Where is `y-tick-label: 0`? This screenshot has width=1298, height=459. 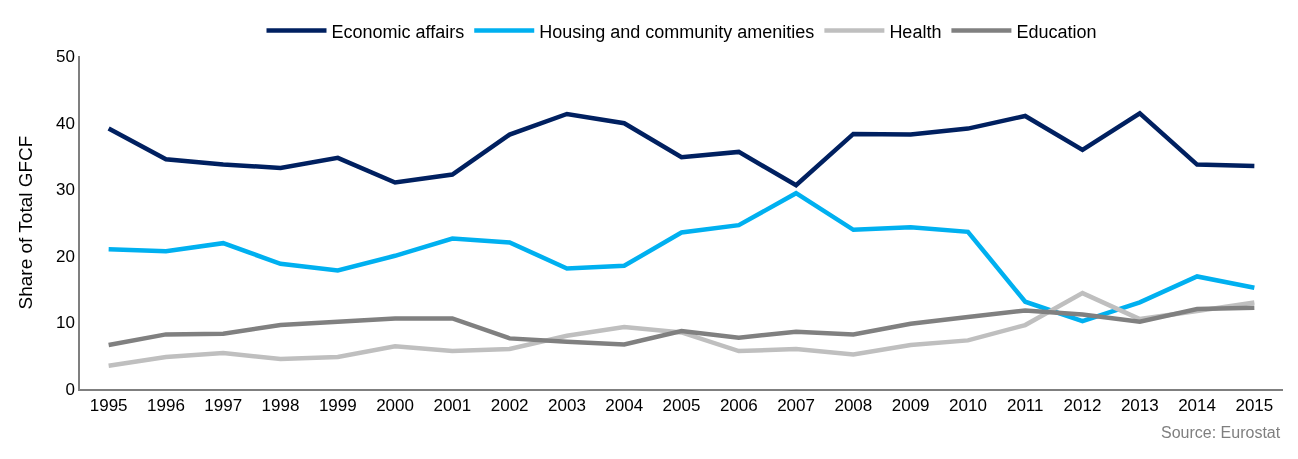 y-tick-label: 0 is located at coordinates (70, 389).